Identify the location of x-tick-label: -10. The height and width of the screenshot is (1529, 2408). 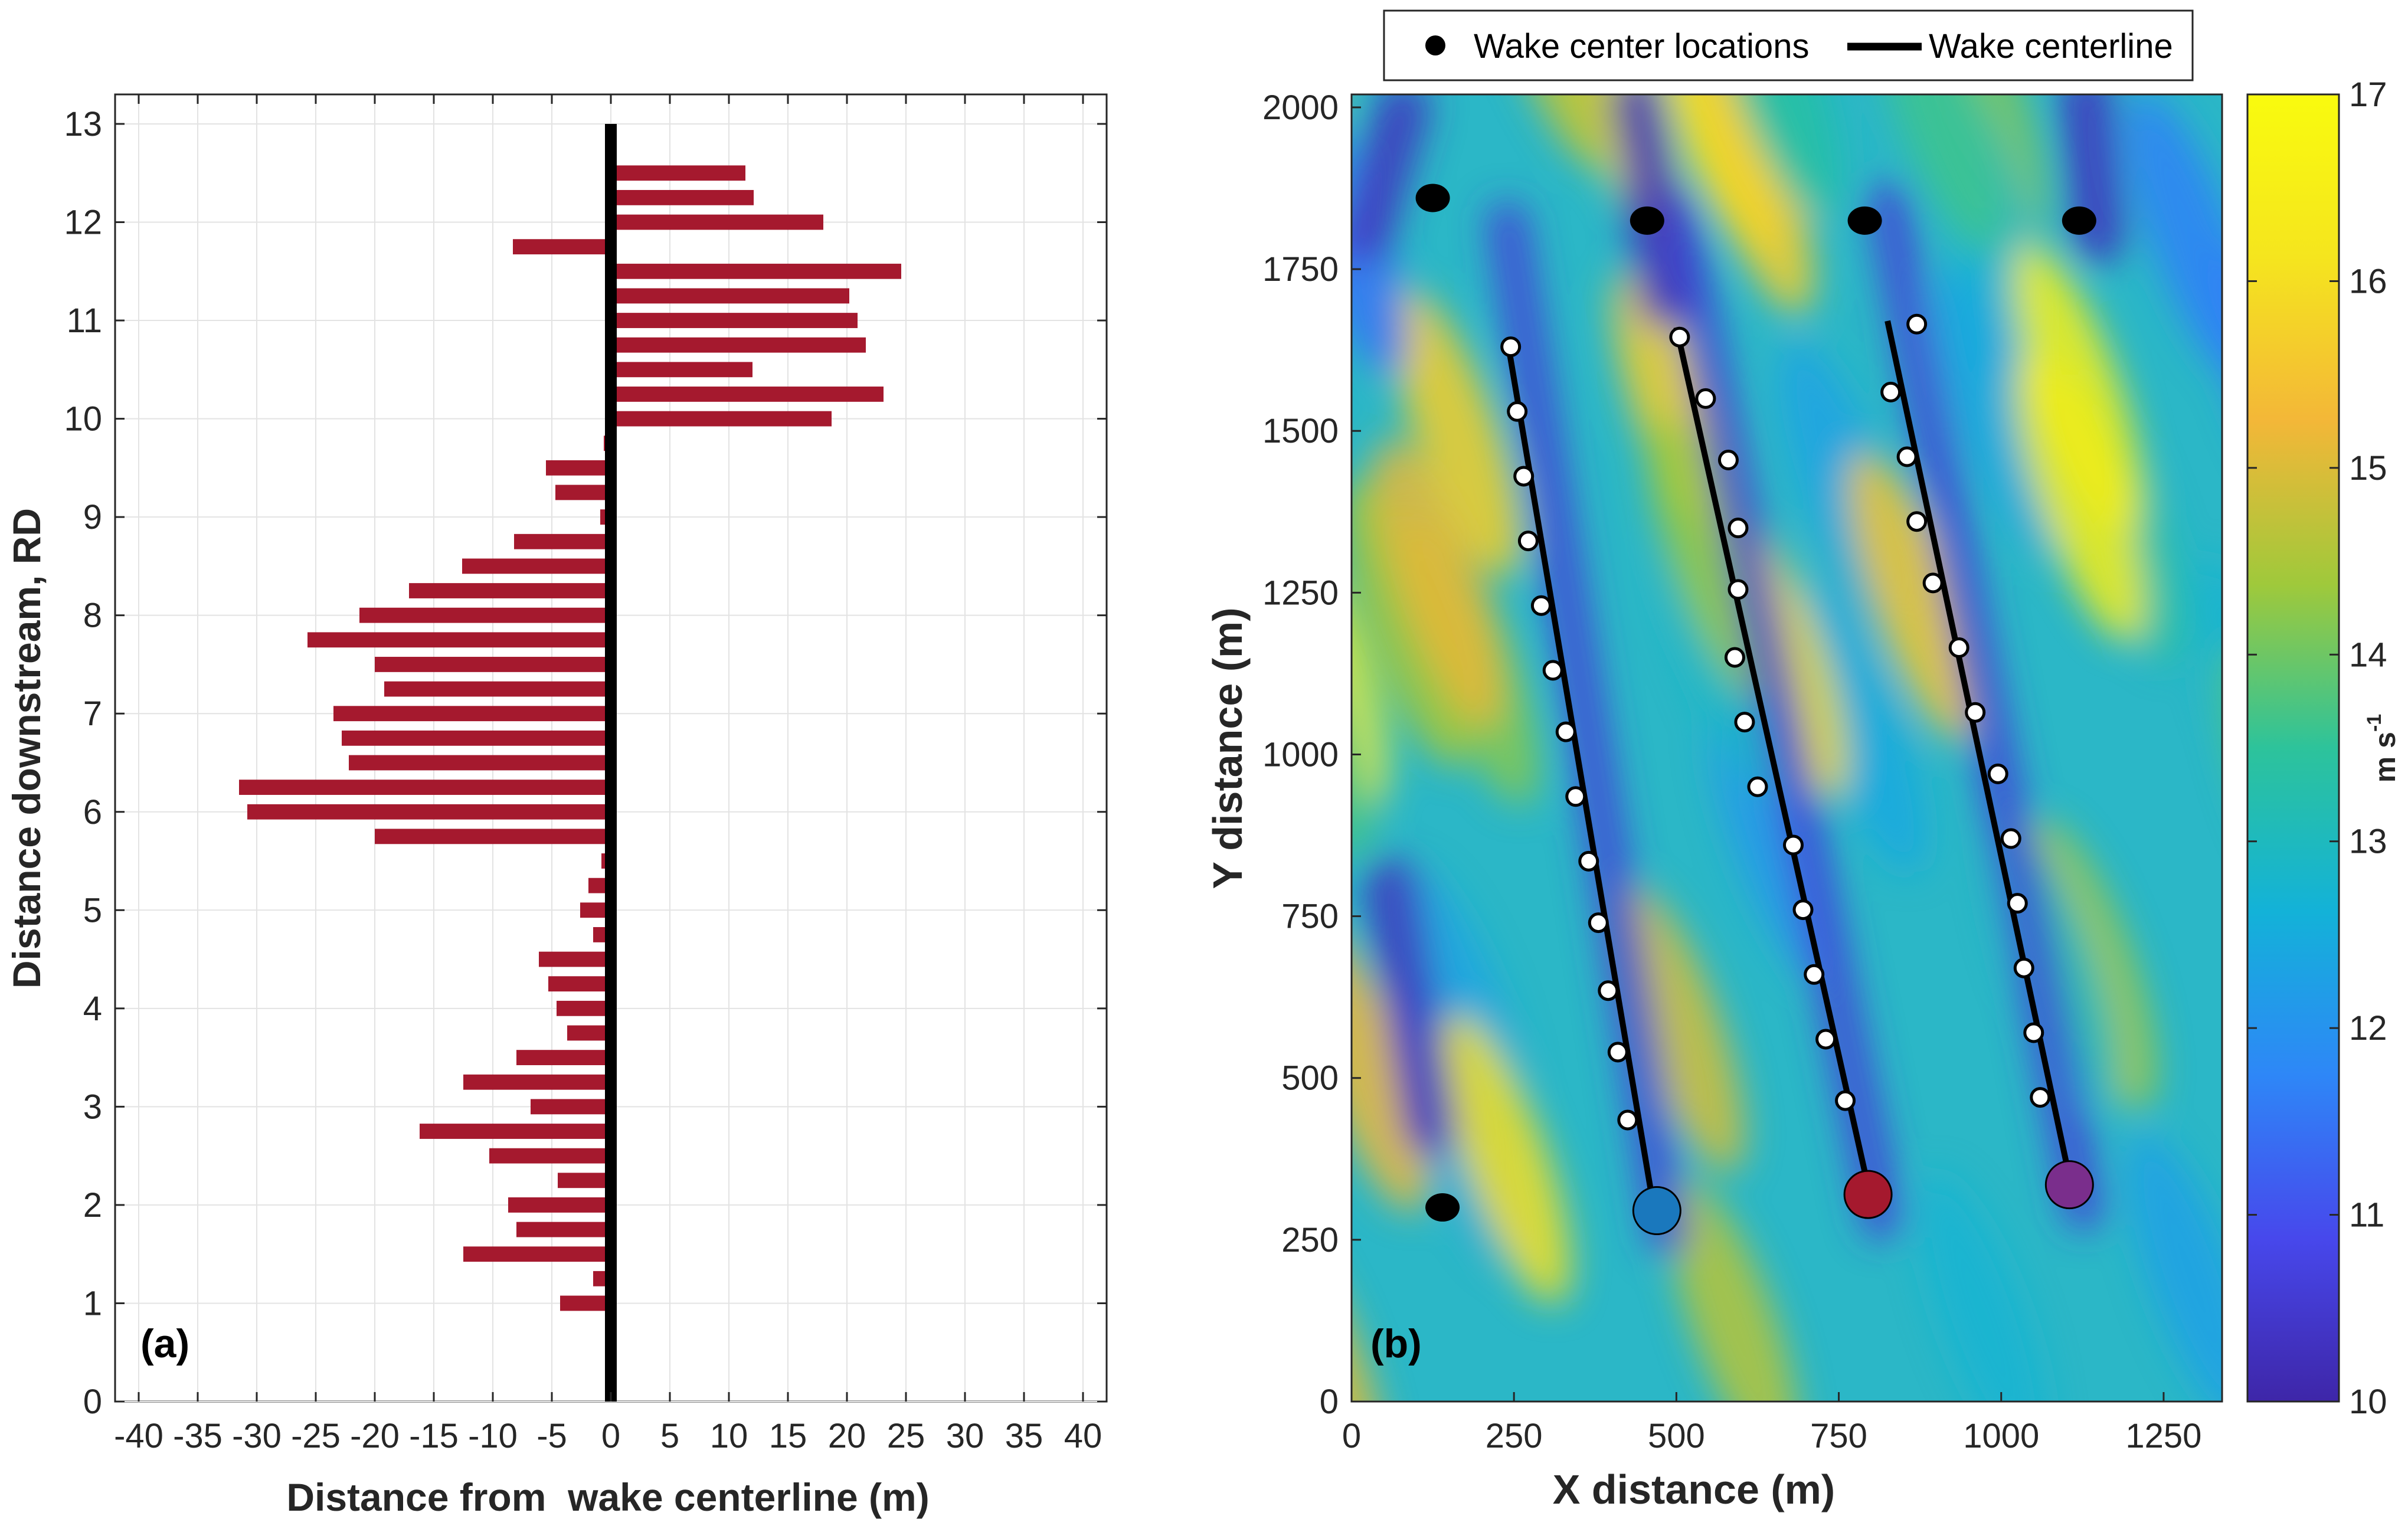
(493, 1436).